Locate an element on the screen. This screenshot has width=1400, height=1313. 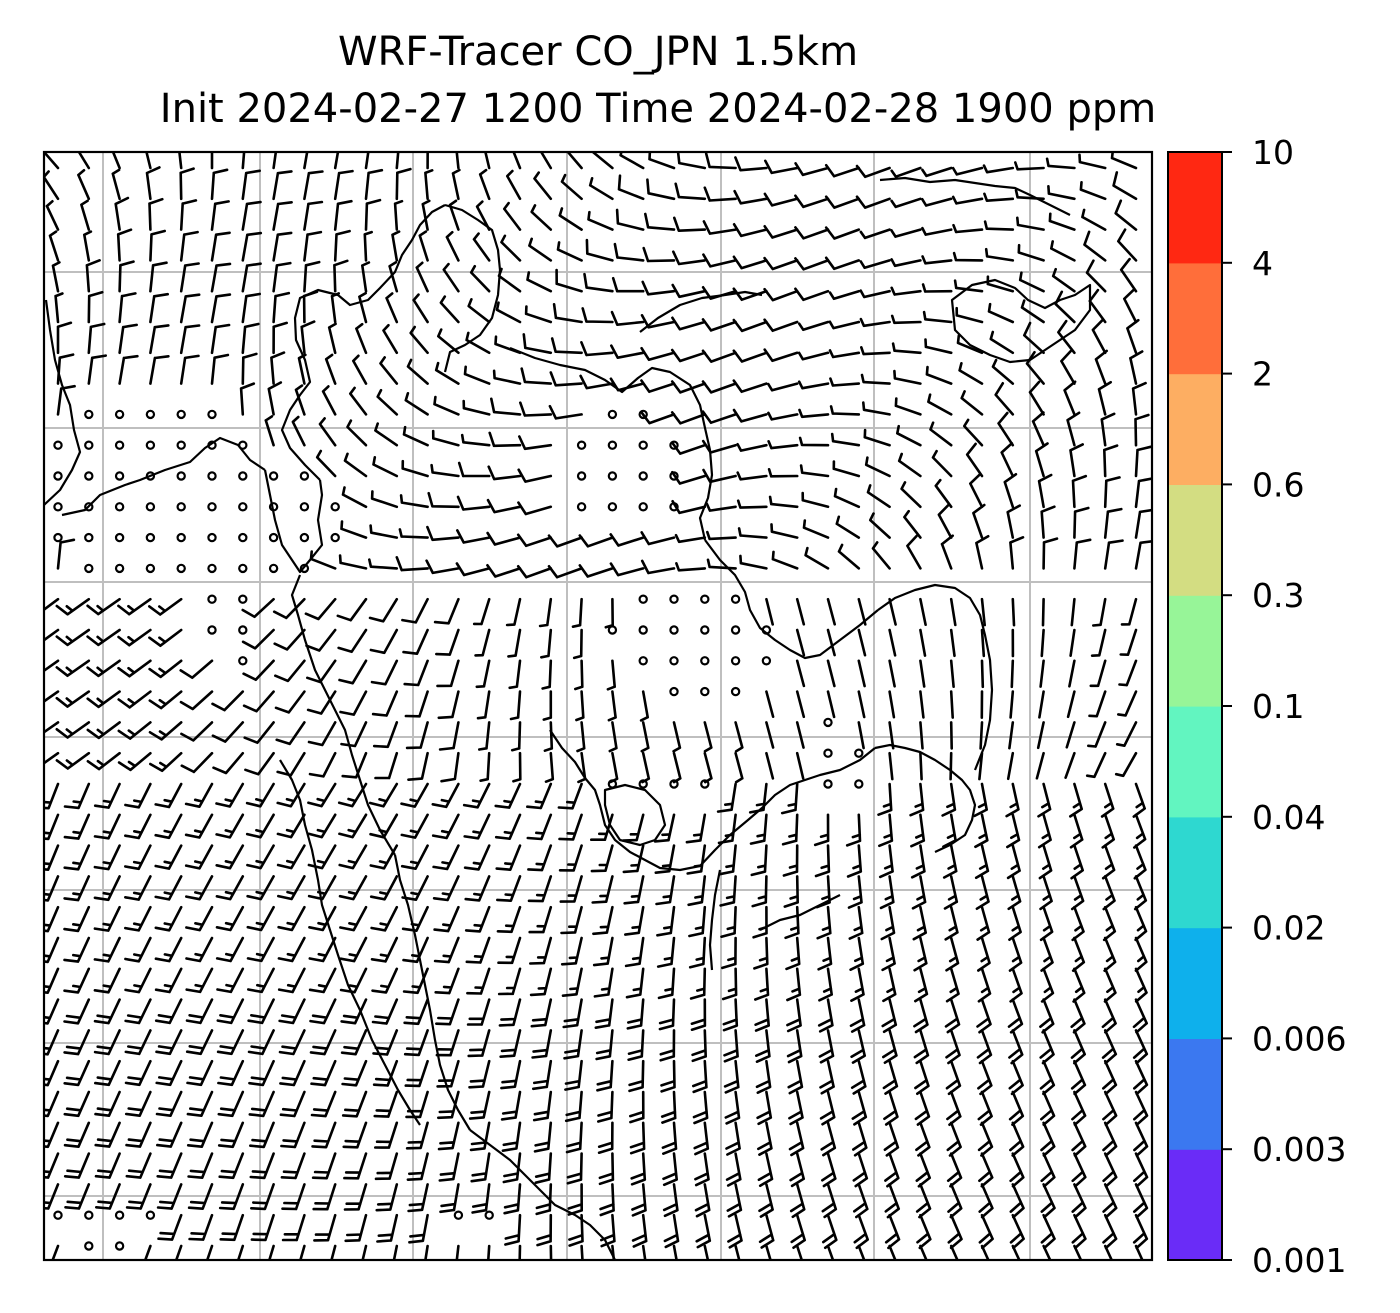
coastline-upper-right is located at coordinates (701, 311).